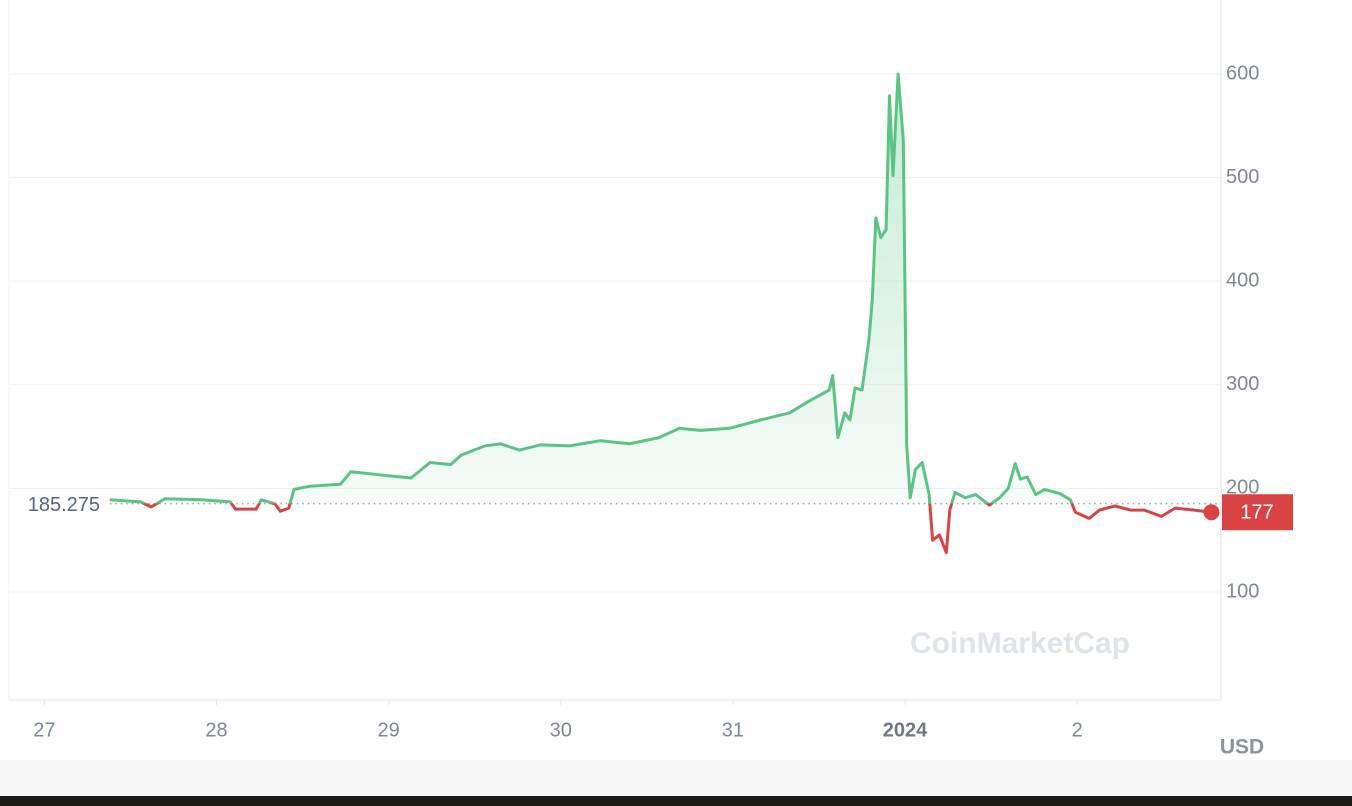 The height and width of the screenshot is (806, 1352). What do you see at coordinates (1242, 591) in the screenshot?
I see `y-tick-label: 100` at bounding box center [1242, 591].